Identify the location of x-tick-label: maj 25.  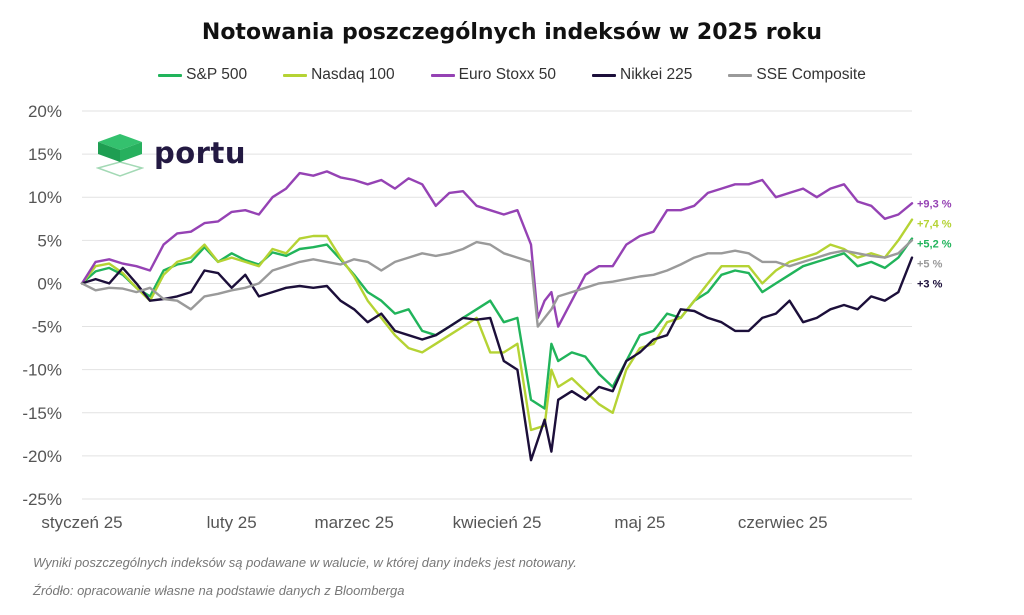
(639, 522).